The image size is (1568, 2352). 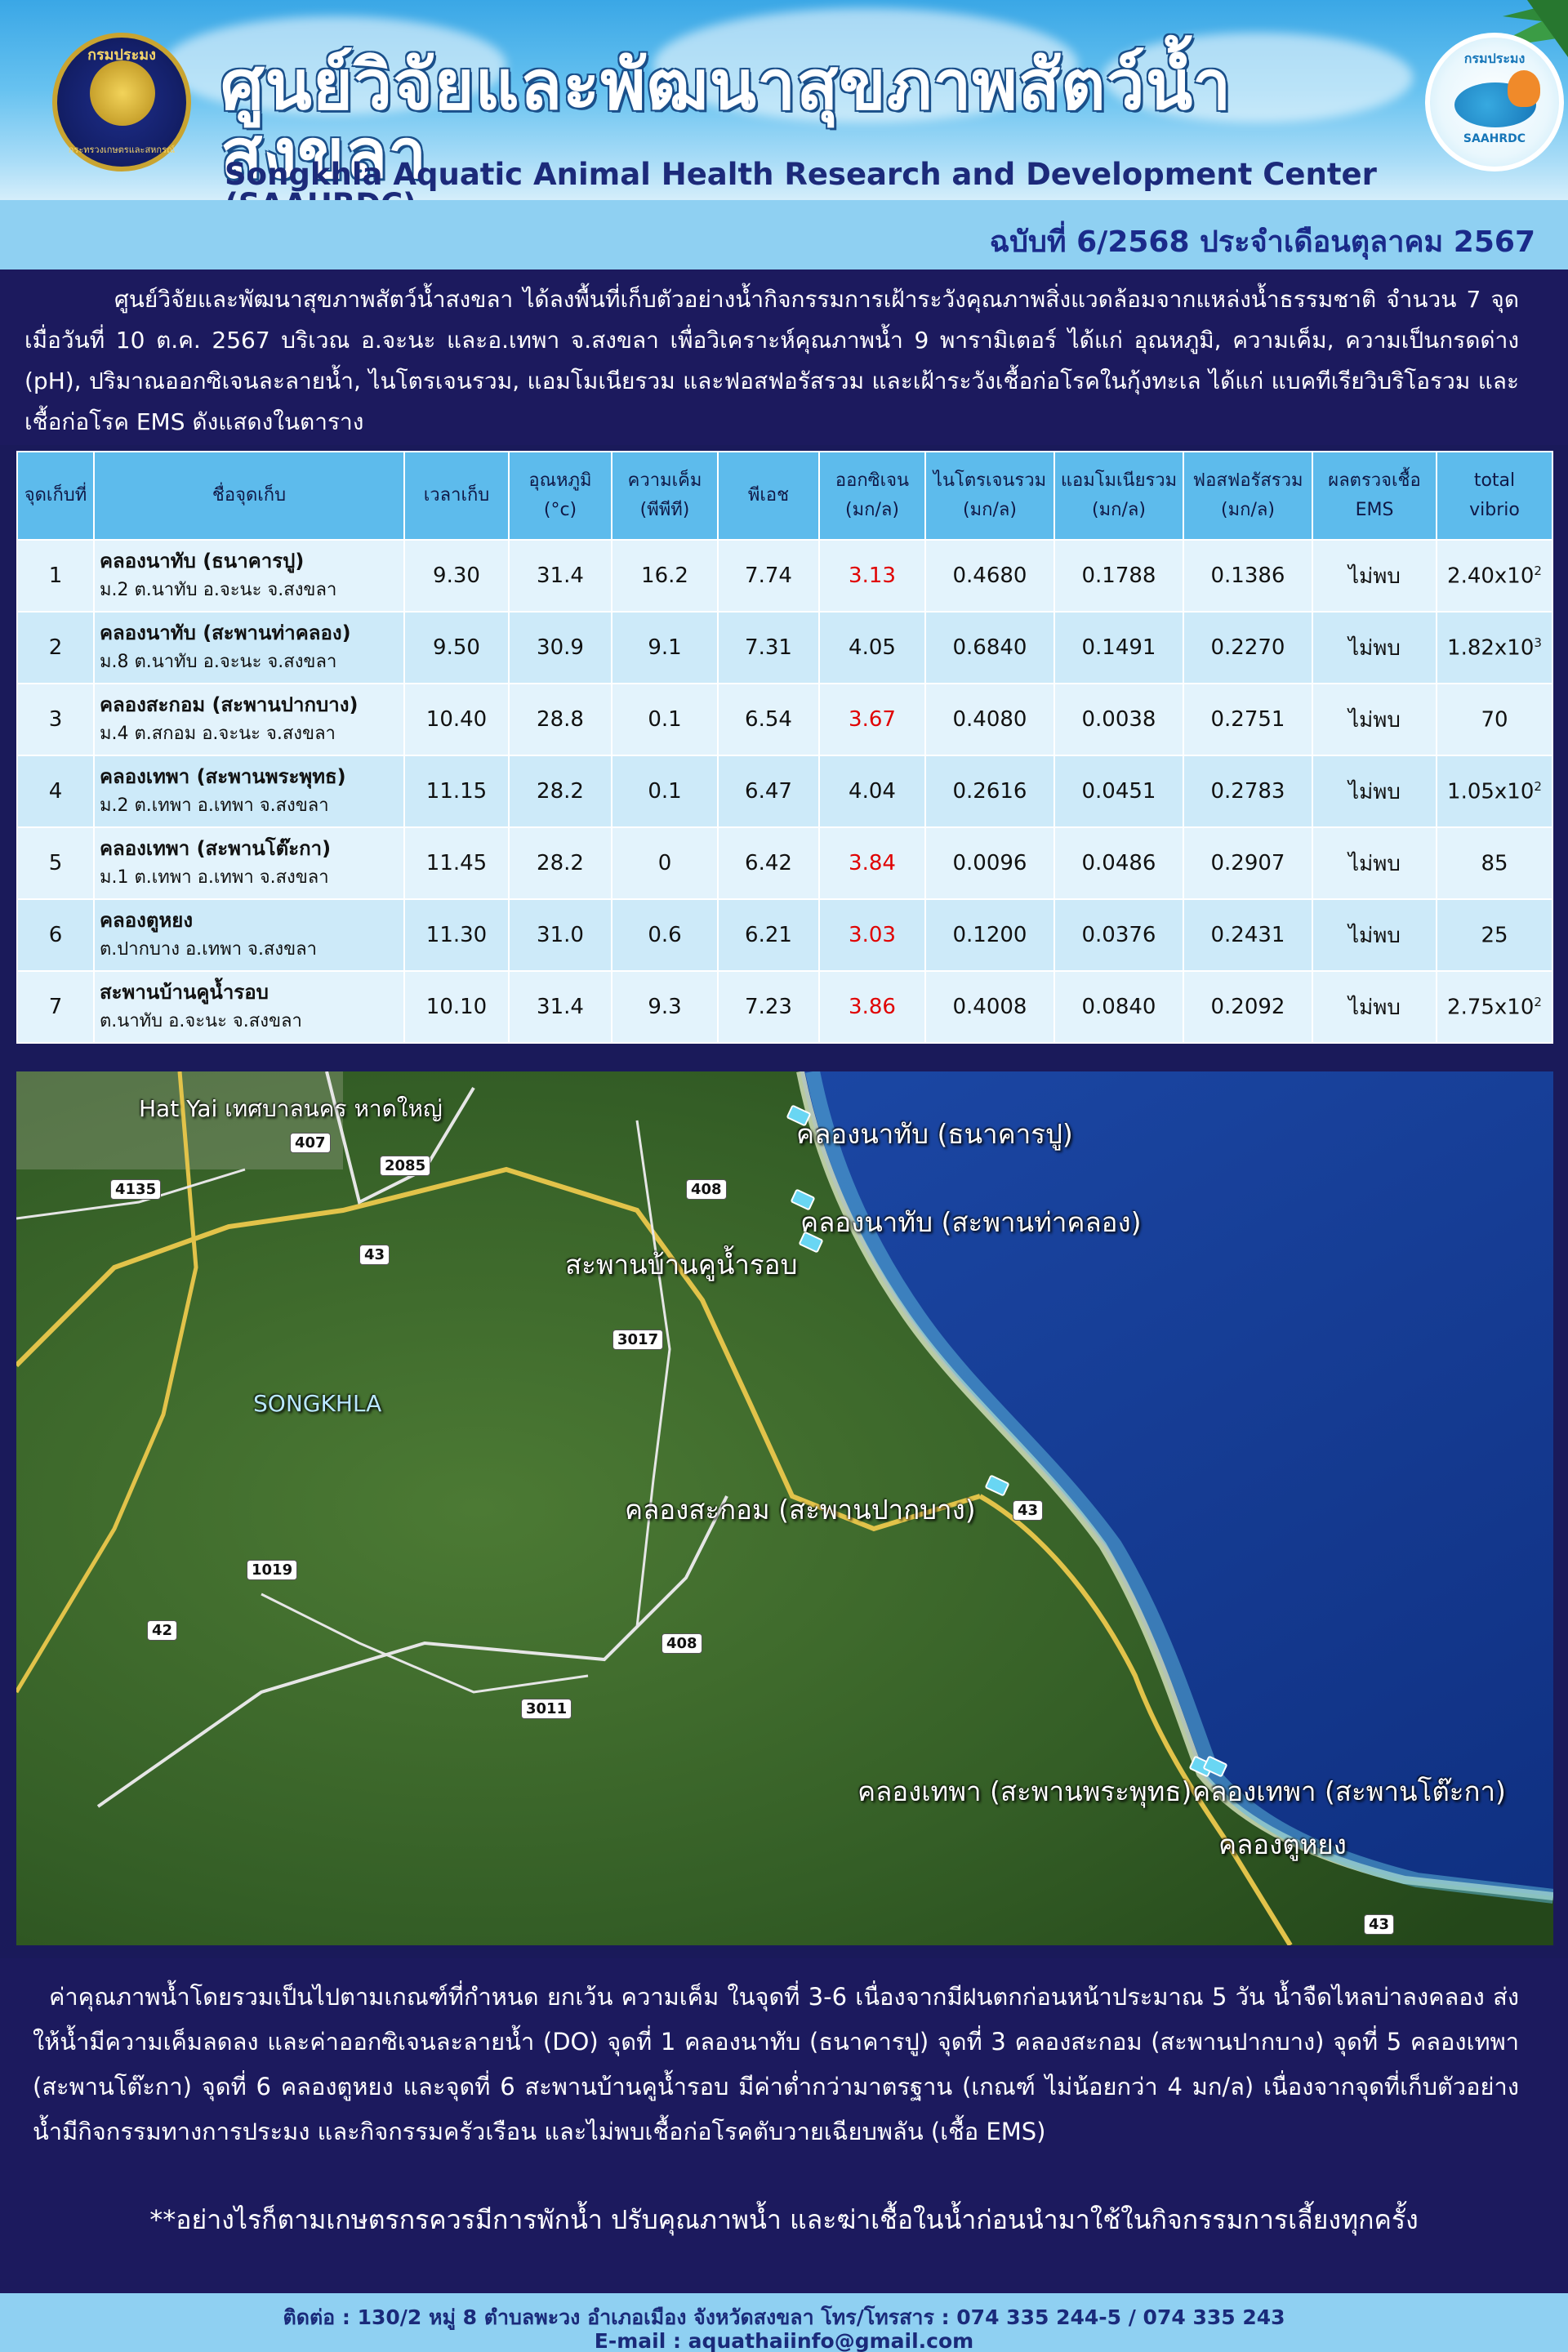 I want to click on road-marker: 1019, so click(x=272, y=1570).